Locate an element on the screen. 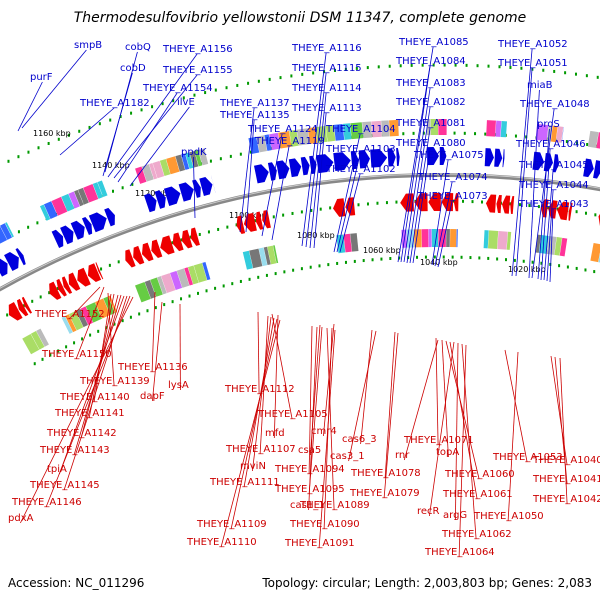 The width and height of the screenshot is (600, 600). reverse-gene-label: csa5 is located at coordinates (309, 450).